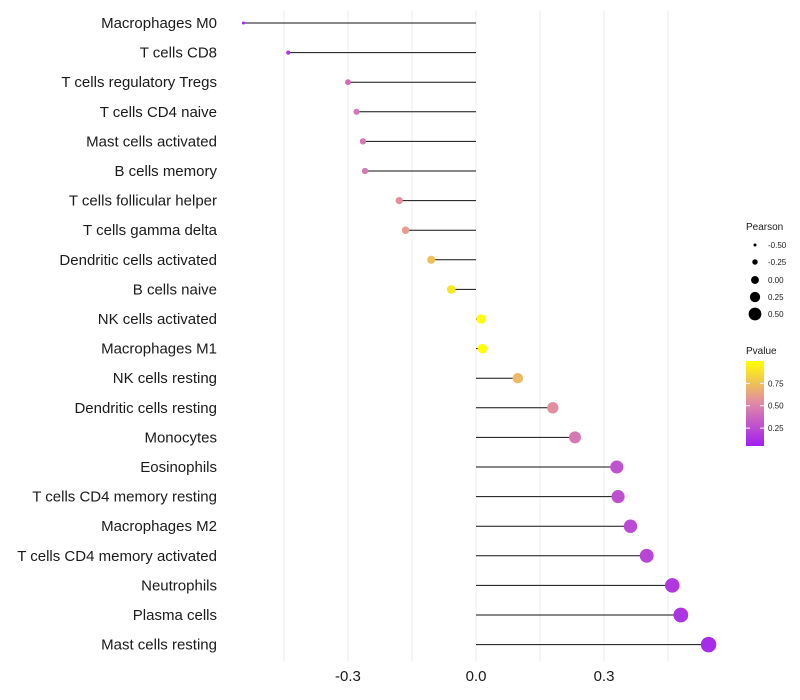 The image size is (800, 700). Describe the element at coordinates (150, 230) in the screenshot. I see `category-label: T cells gamma delta` at that location.